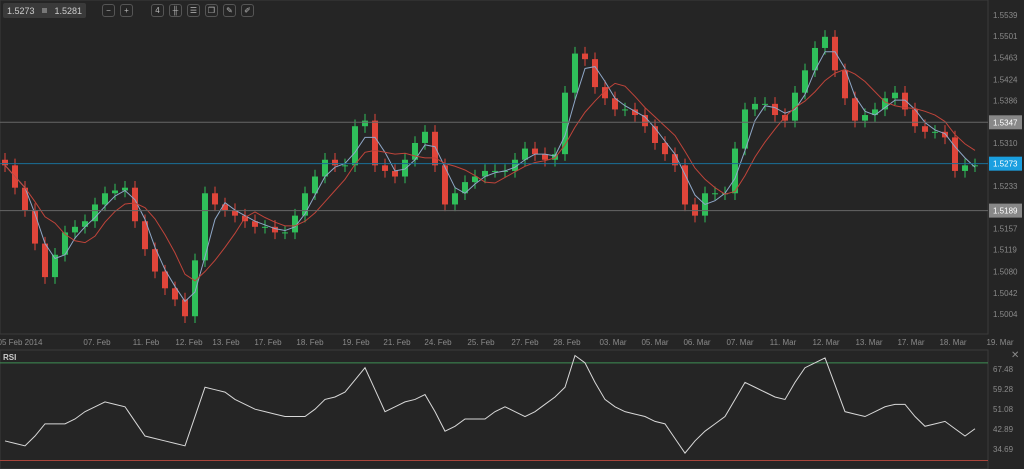  What do you see at coordinates (44, 10) in the screenshot?
I see `quote-box: 1.5273 1.5281` at bounding box center [44, 10].